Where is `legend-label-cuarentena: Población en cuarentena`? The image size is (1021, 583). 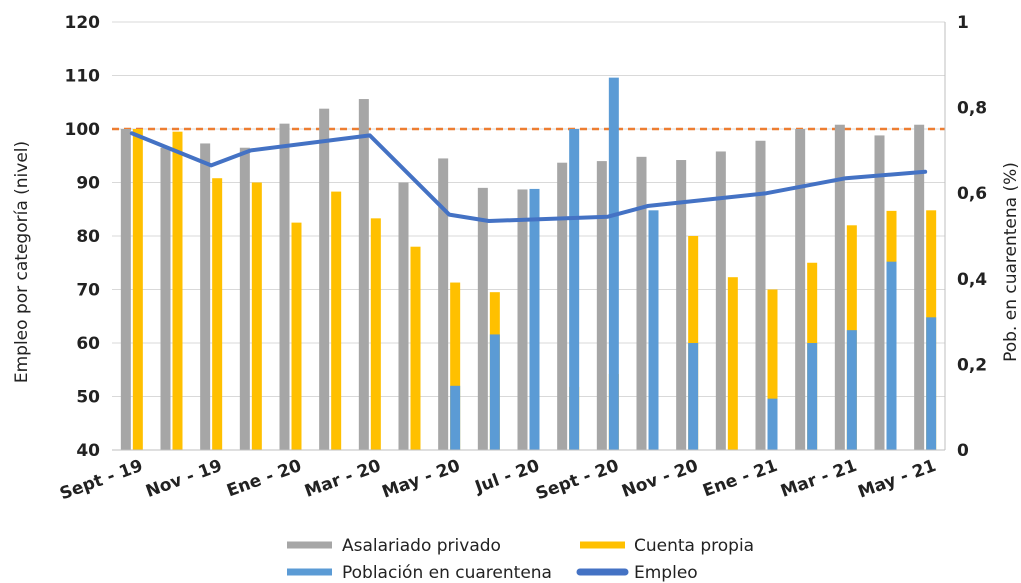 legend-label-cuarentena: Población en cuarentena is located at coordinates (447, 573).